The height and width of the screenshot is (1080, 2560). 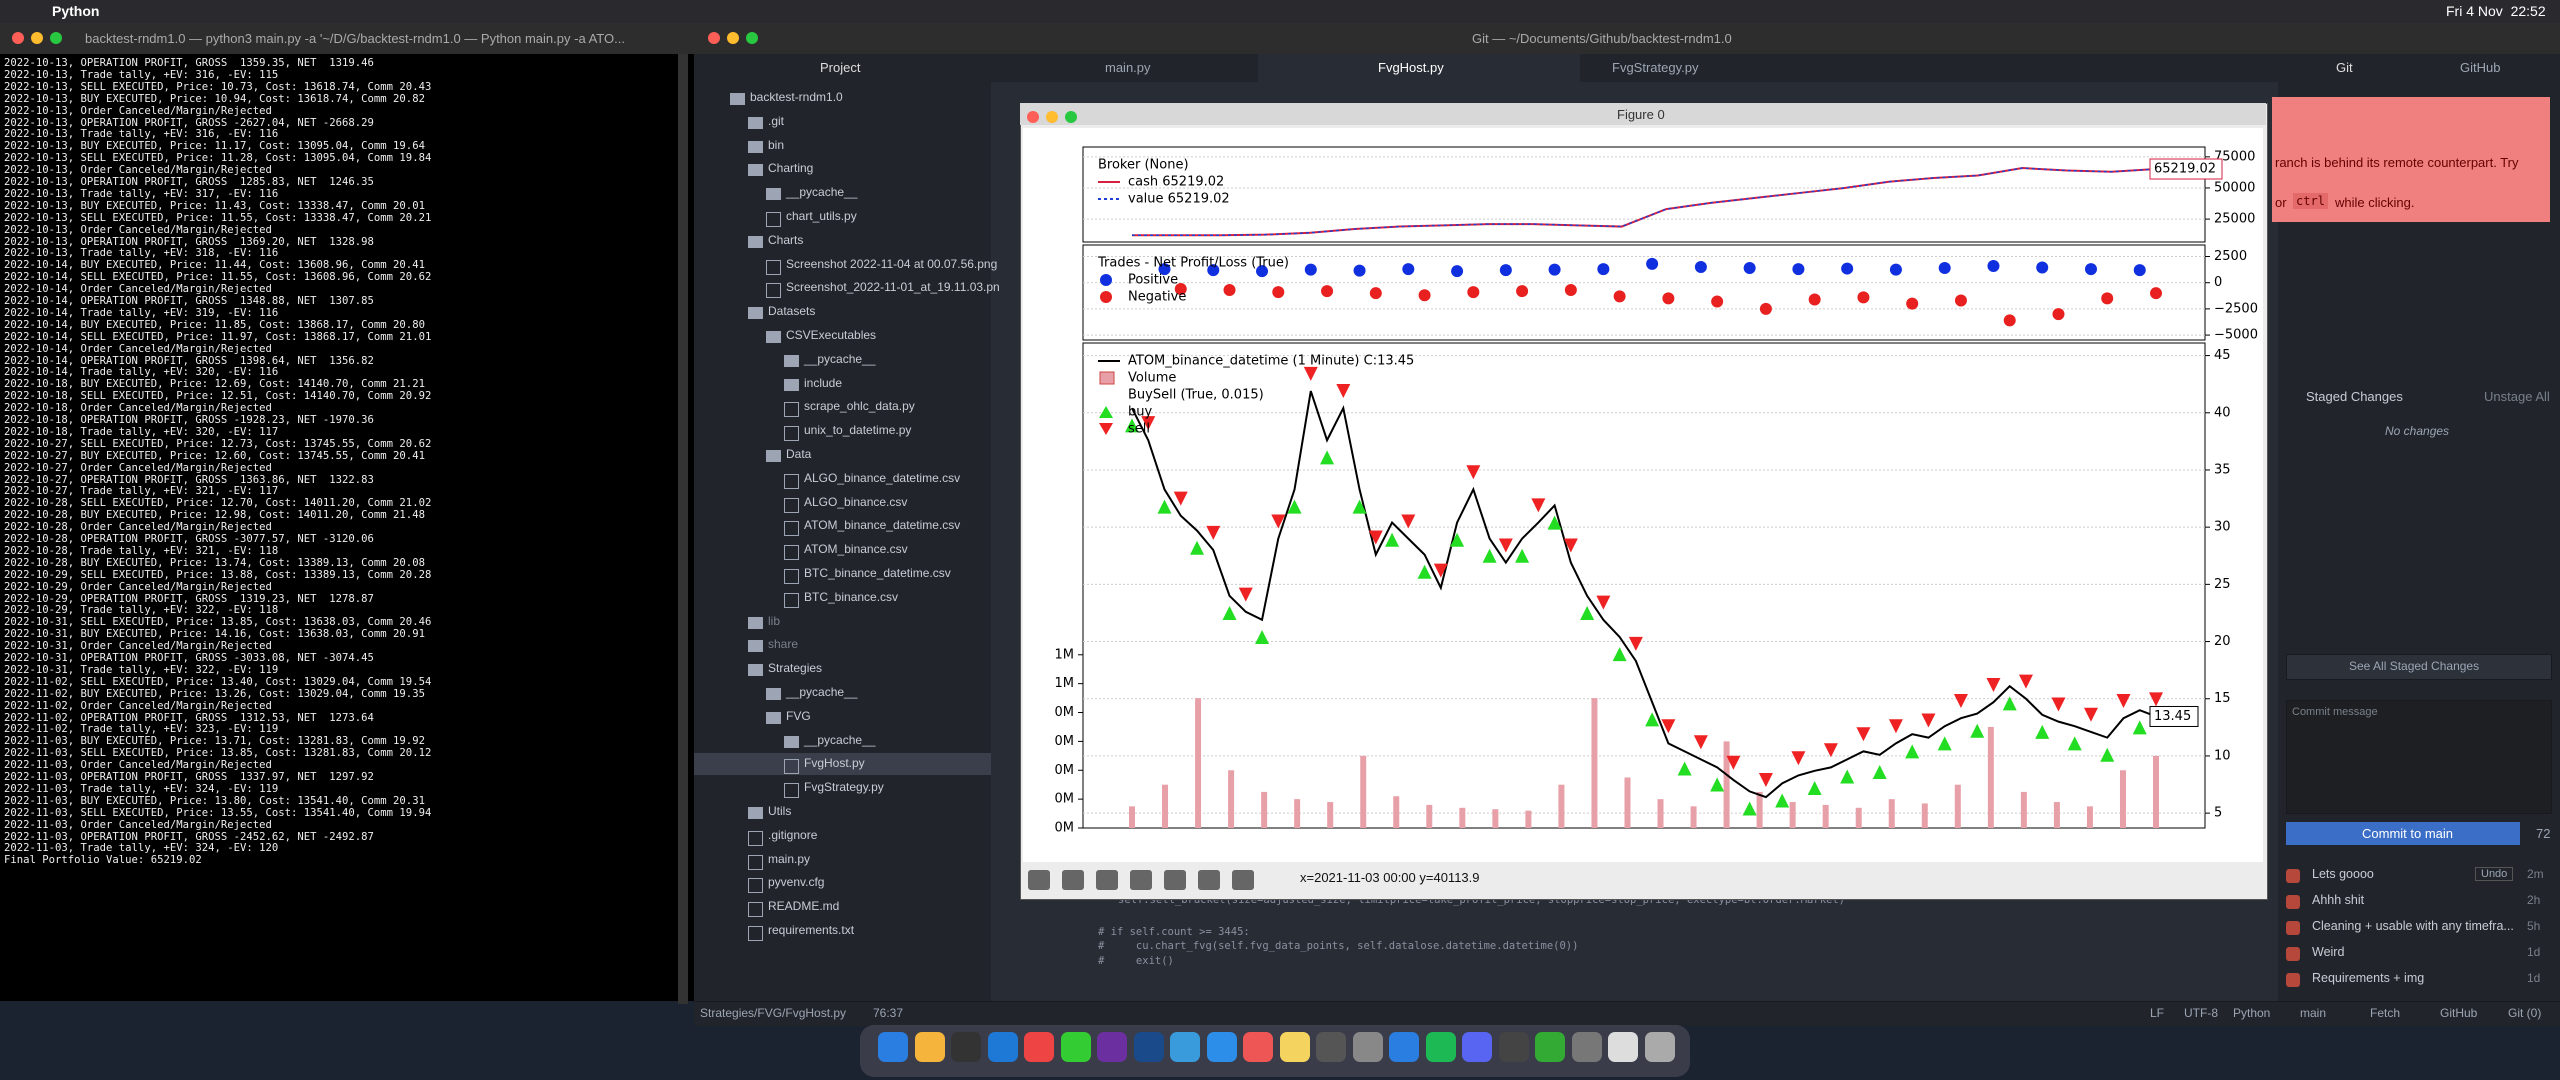 I want to click on folder: .git, so click(x=776, y=120).